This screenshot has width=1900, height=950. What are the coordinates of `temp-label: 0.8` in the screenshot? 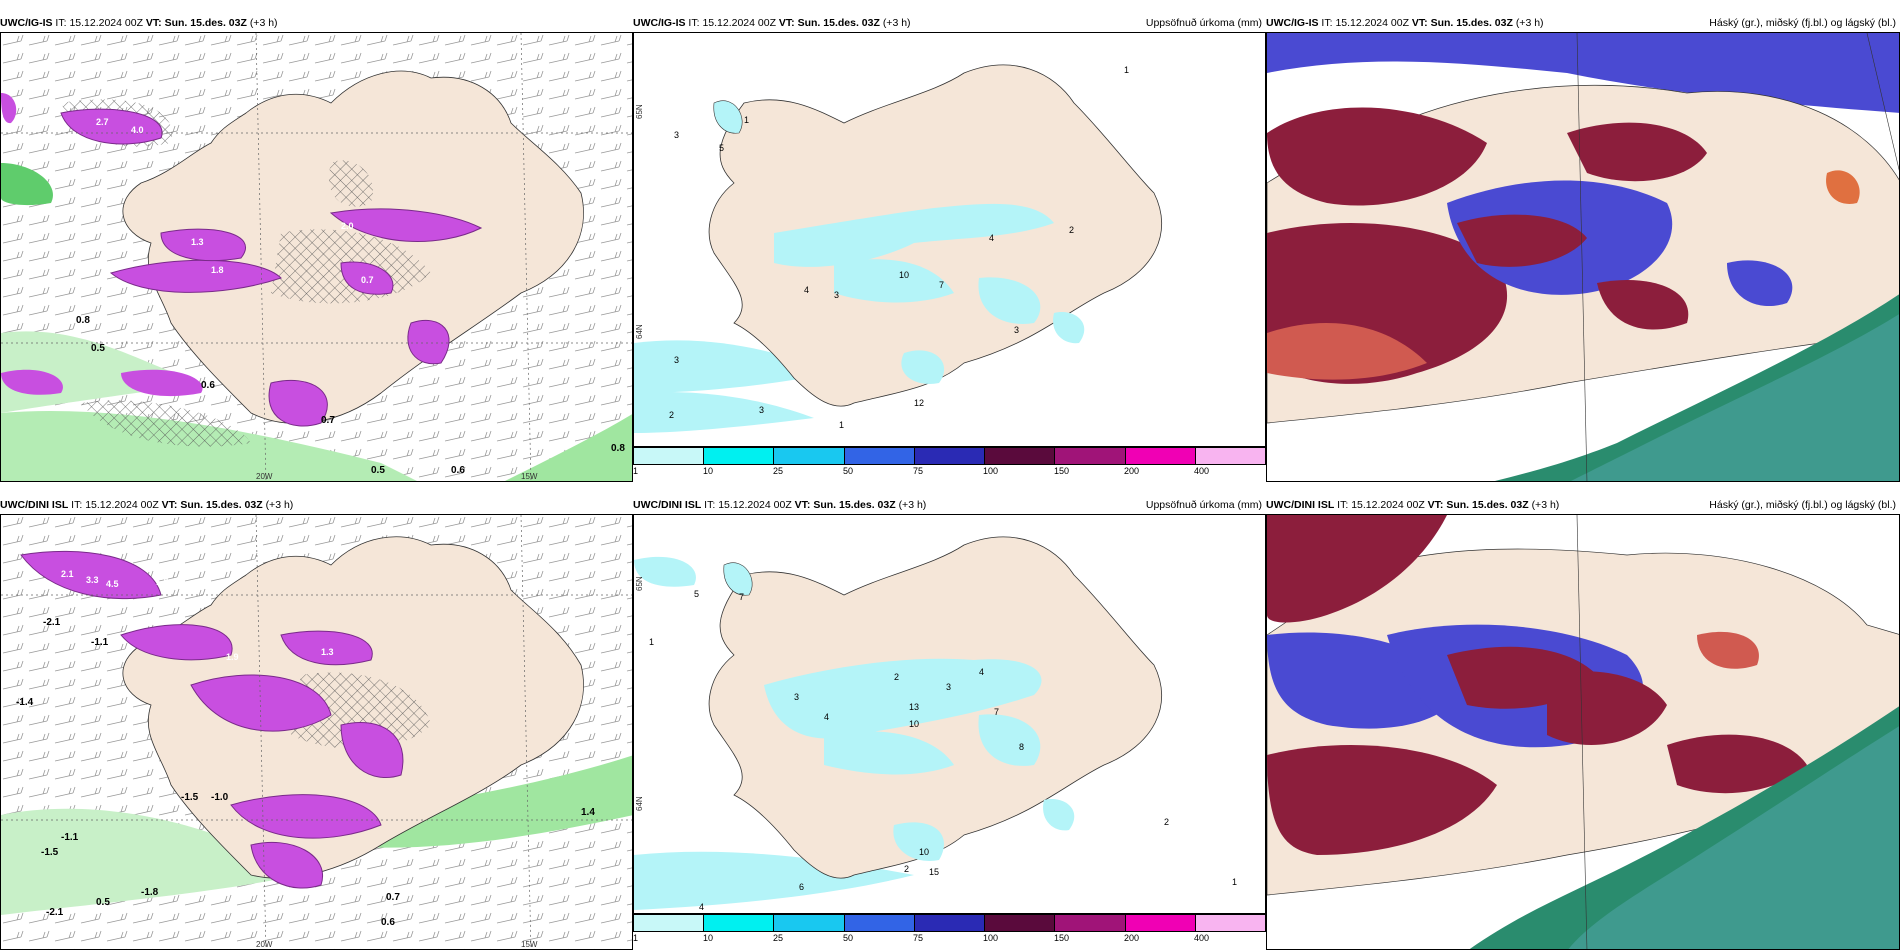 It's located at (83, 320).